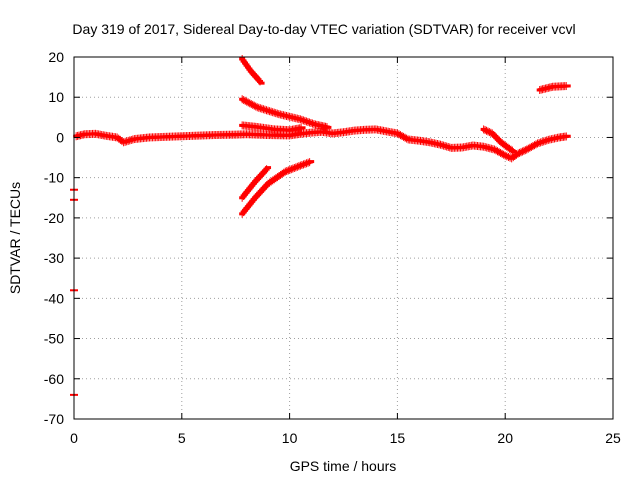 The width and height of the screenshot is (640, 480). I want to click on y-tick-label: -10, so click(54, 178).